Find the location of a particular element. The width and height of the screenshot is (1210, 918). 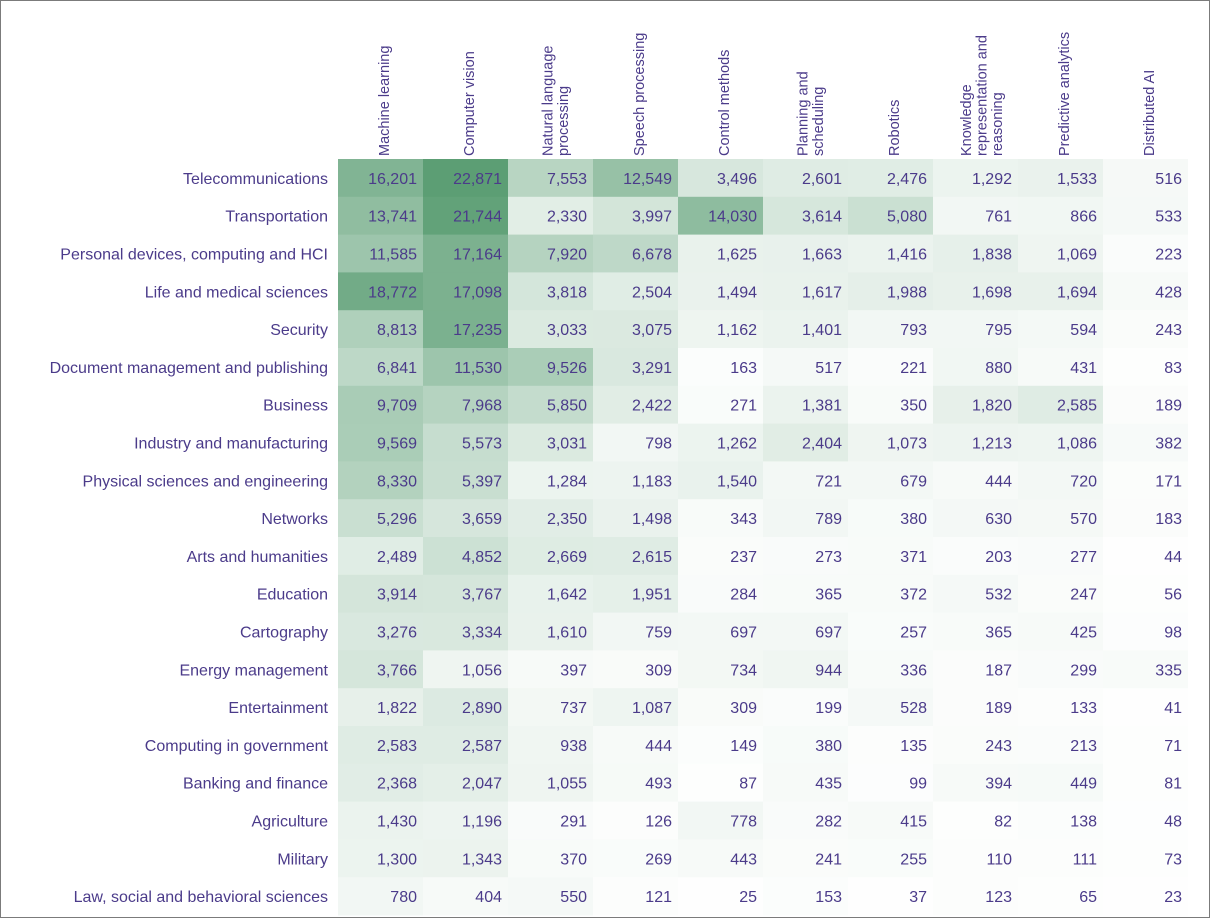

cell-value: 1,617 is located at coordinates (822, 292).